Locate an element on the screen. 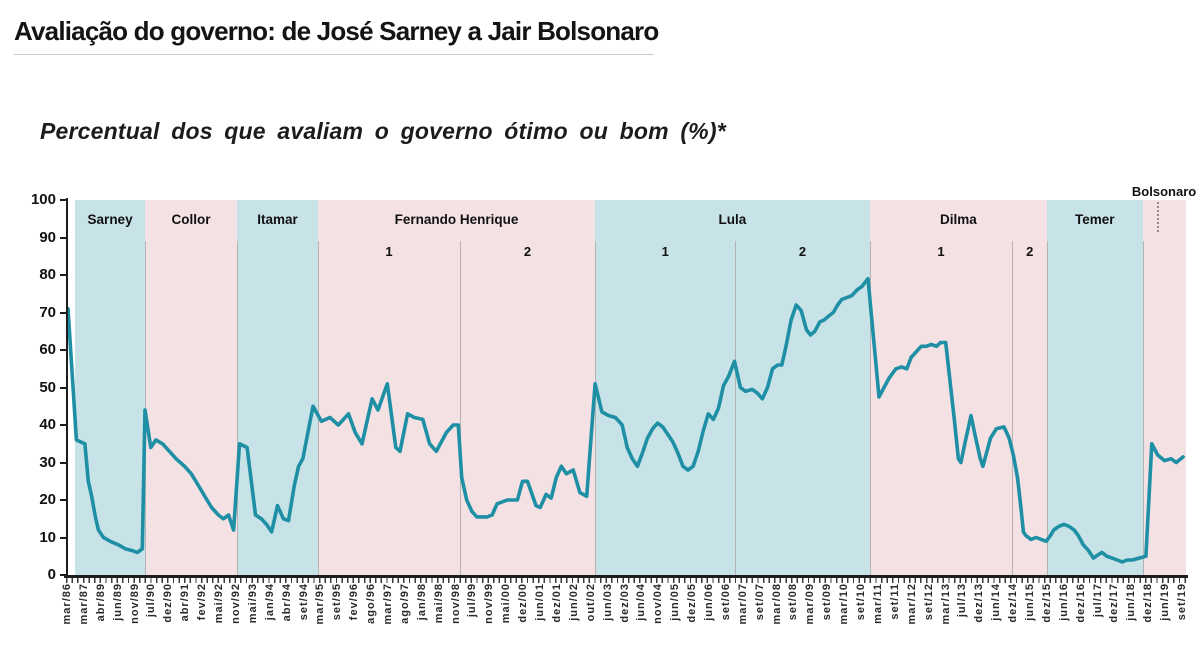 The image size is (1200, 648). band-collor is located at coordinates (191, 387).